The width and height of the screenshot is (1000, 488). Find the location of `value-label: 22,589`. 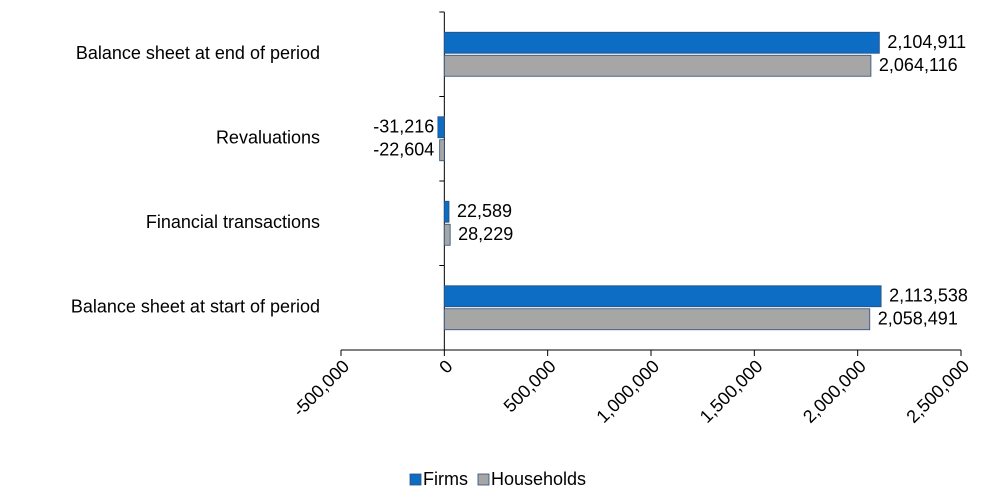

value-label: 22,589 is located at coordinates (484, 211).